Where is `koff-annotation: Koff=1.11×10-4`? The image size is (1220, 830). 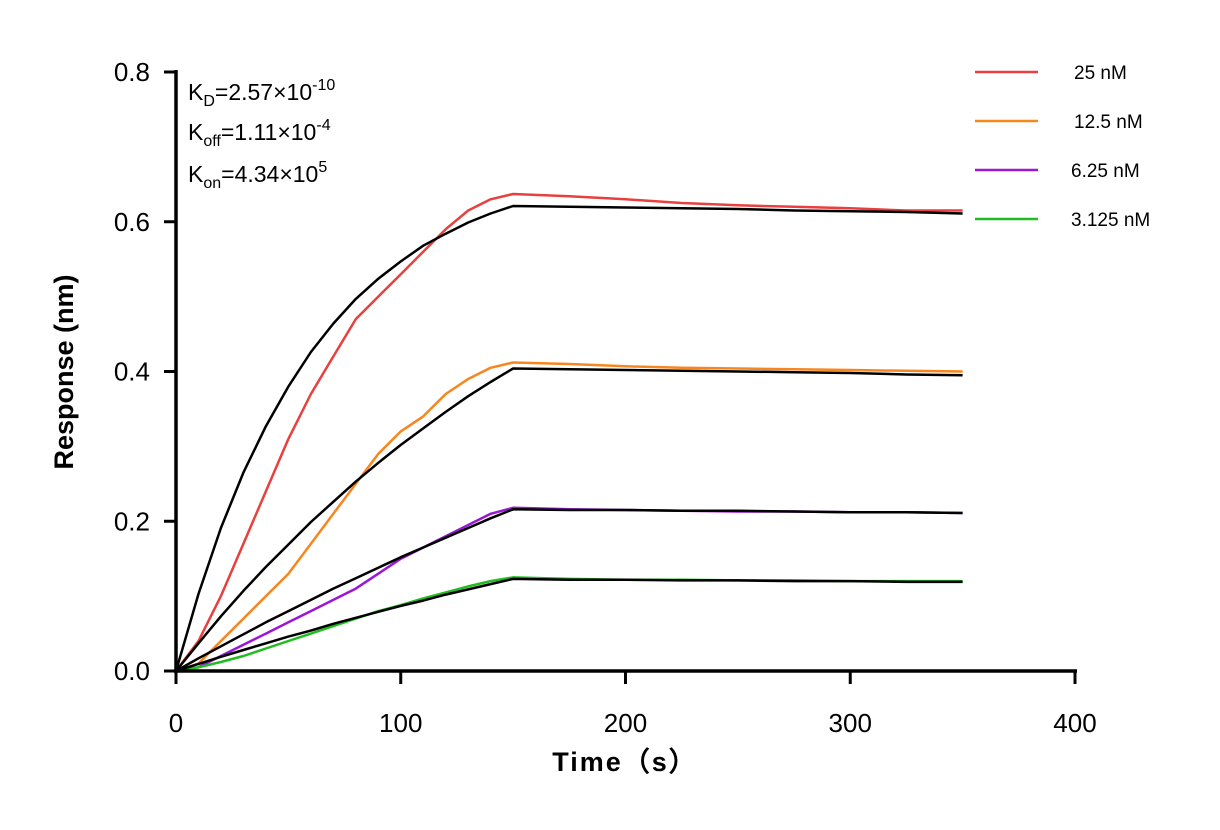 koff-annotation: Koff=1.11×10-4 is located at coordinates (259, 133).